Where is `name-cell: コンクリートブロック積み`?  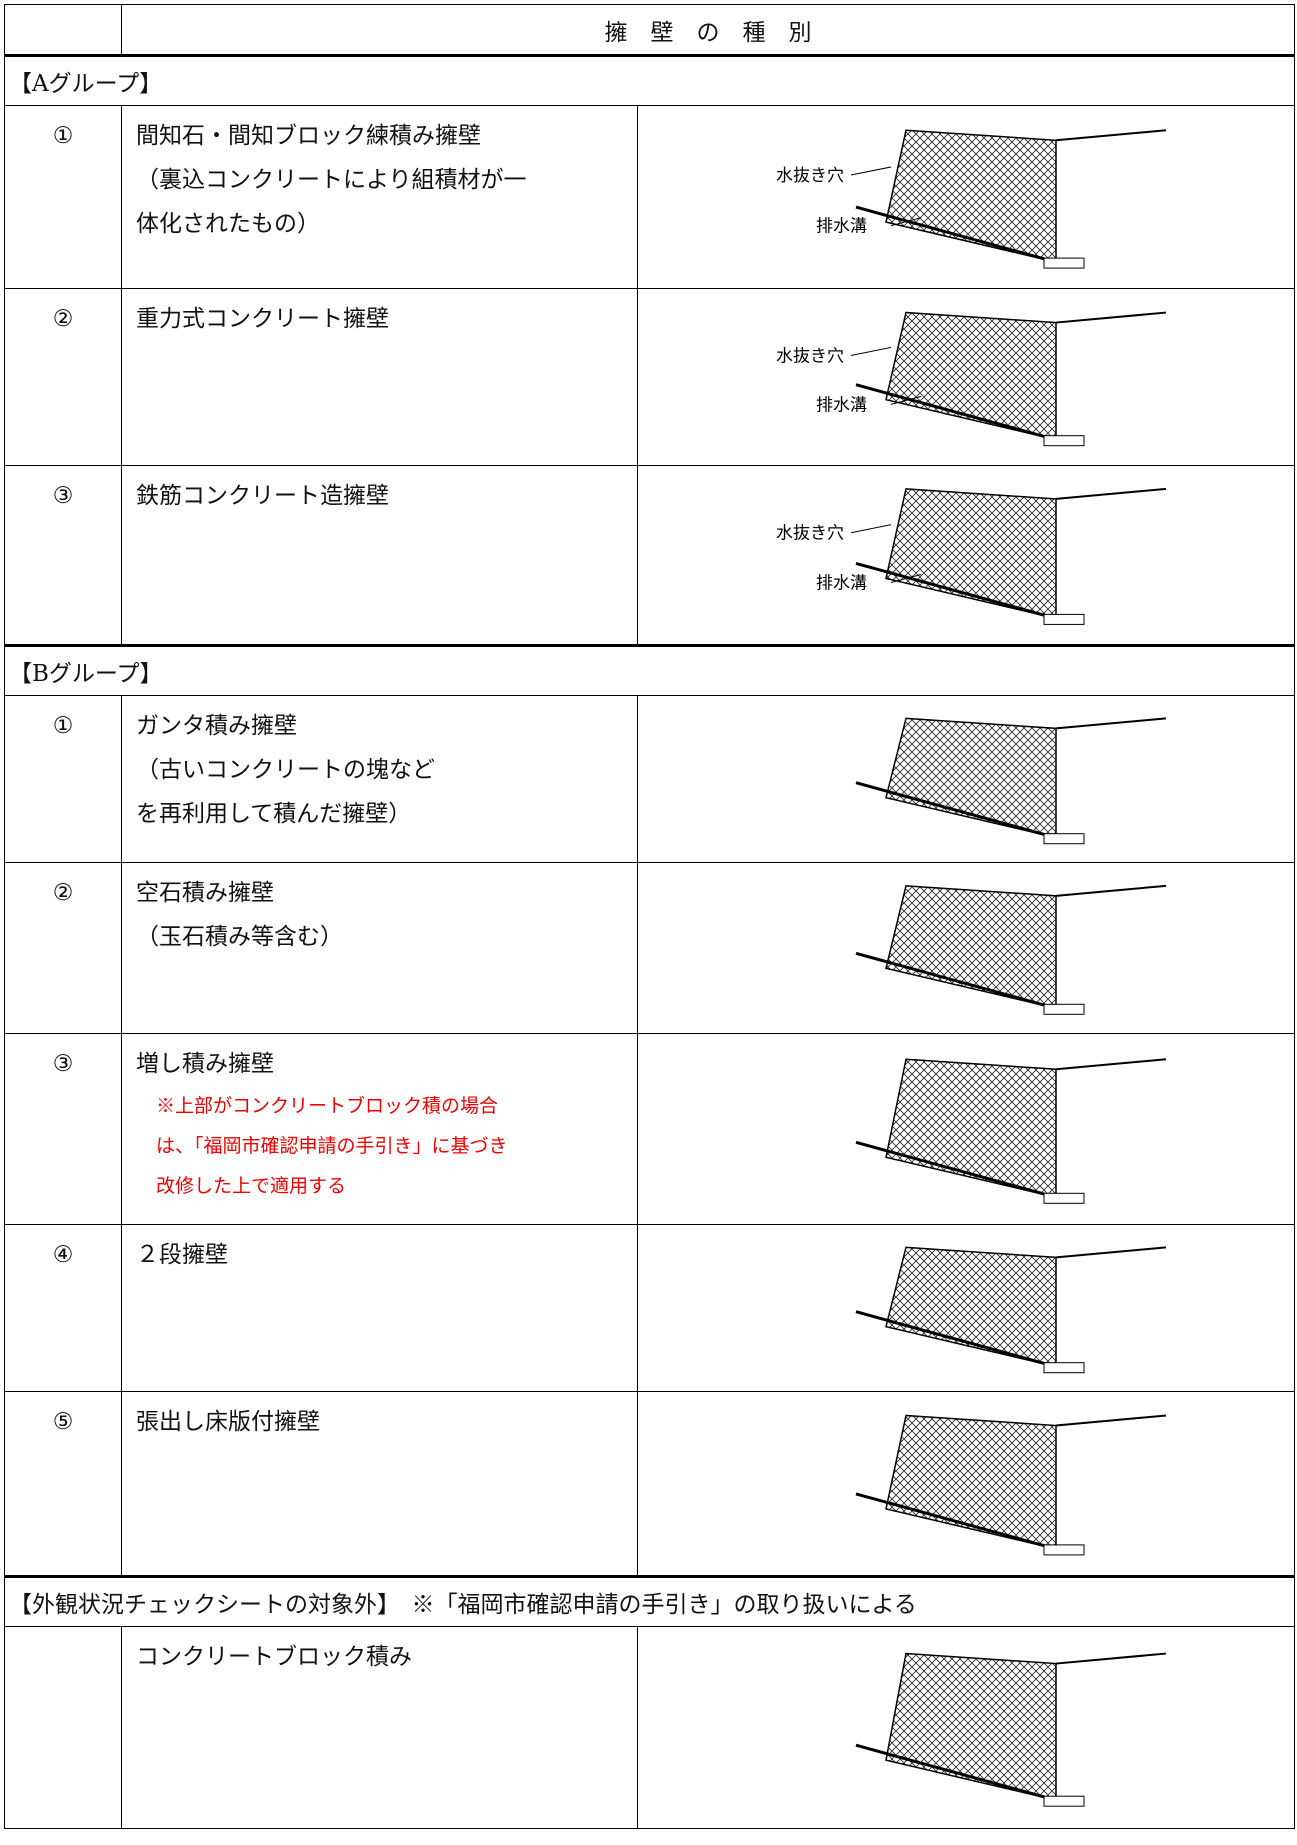
name-cell: コンクリートブロック積み is located at coordinates (379, 1727).